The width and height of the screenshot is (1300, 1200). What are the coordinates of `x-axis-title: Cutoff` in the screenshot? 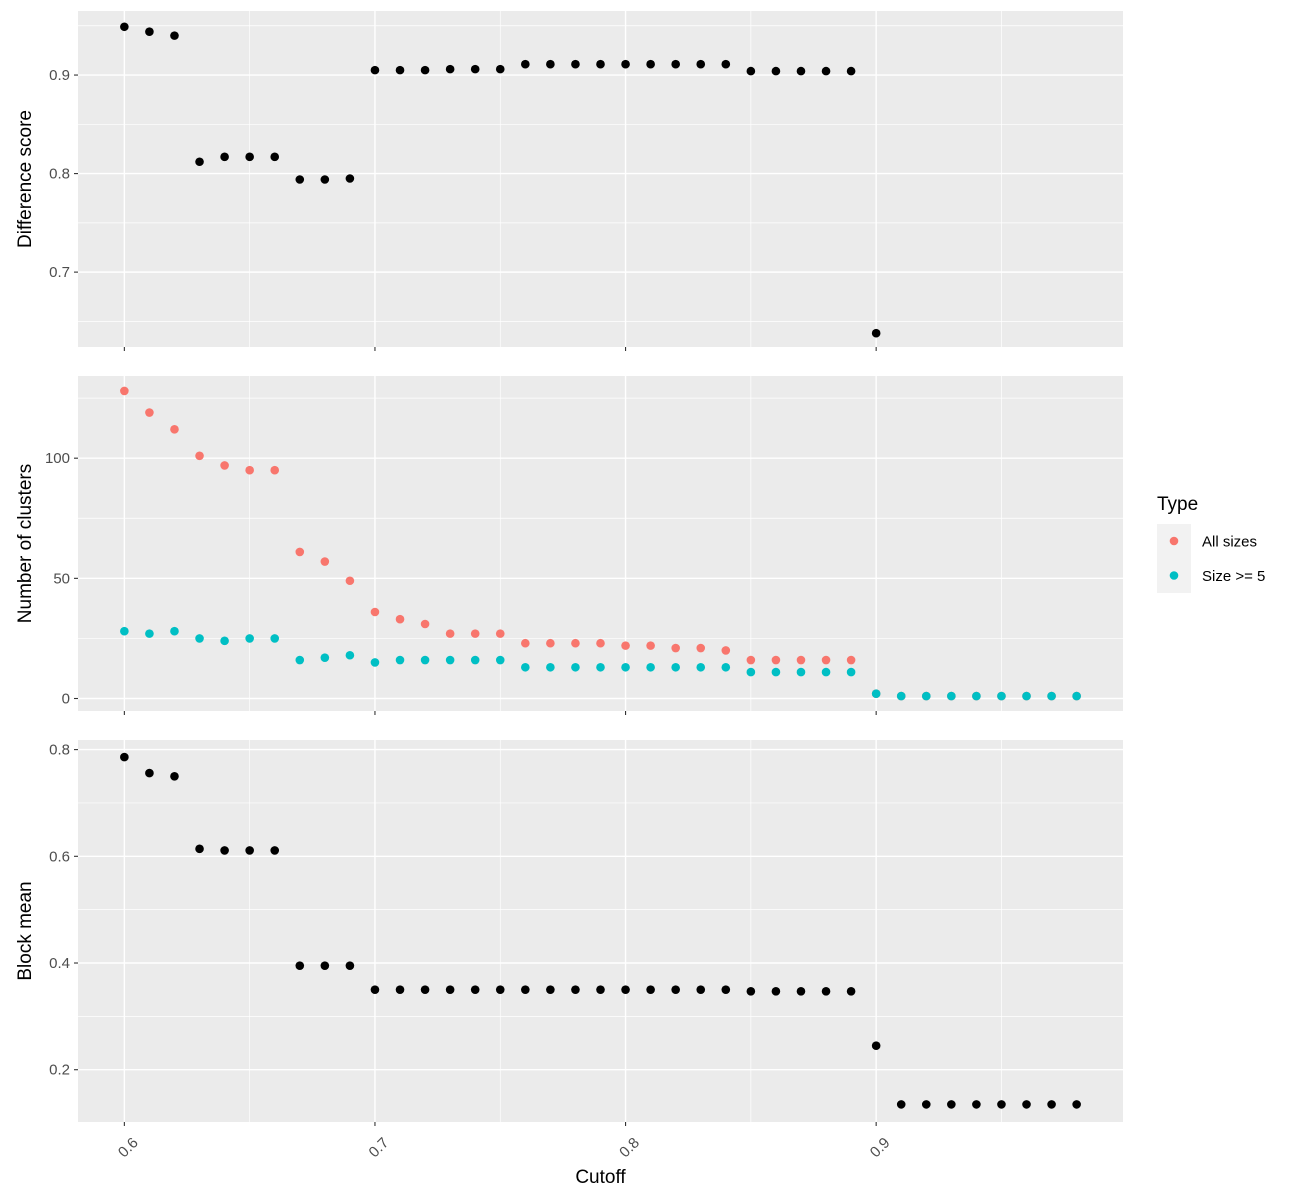 It's located at (600, 1177).